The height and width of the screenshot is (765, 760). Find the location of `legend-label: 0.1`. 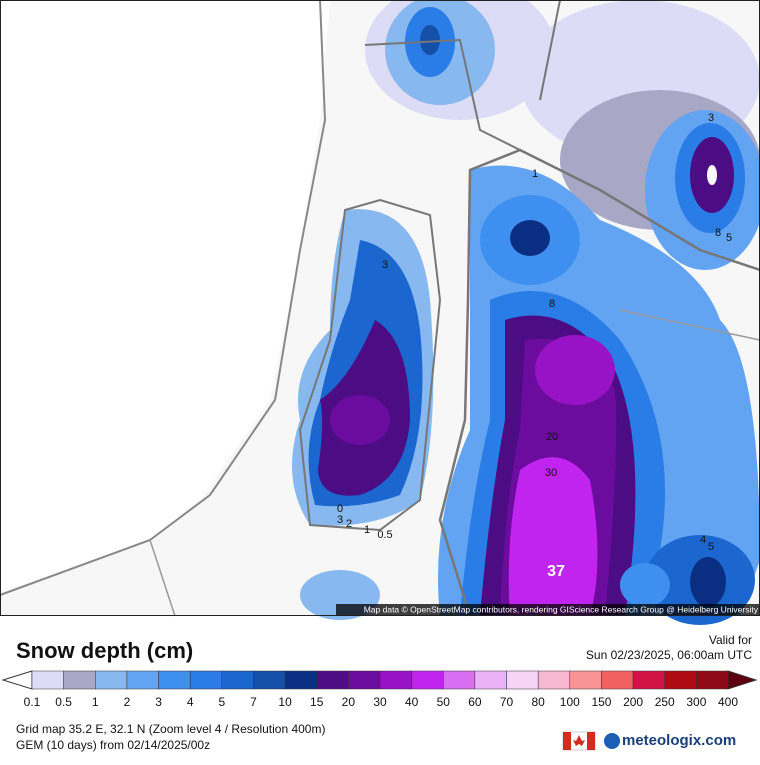

legend-label: 0.1 is located at coordinates (32, 702).